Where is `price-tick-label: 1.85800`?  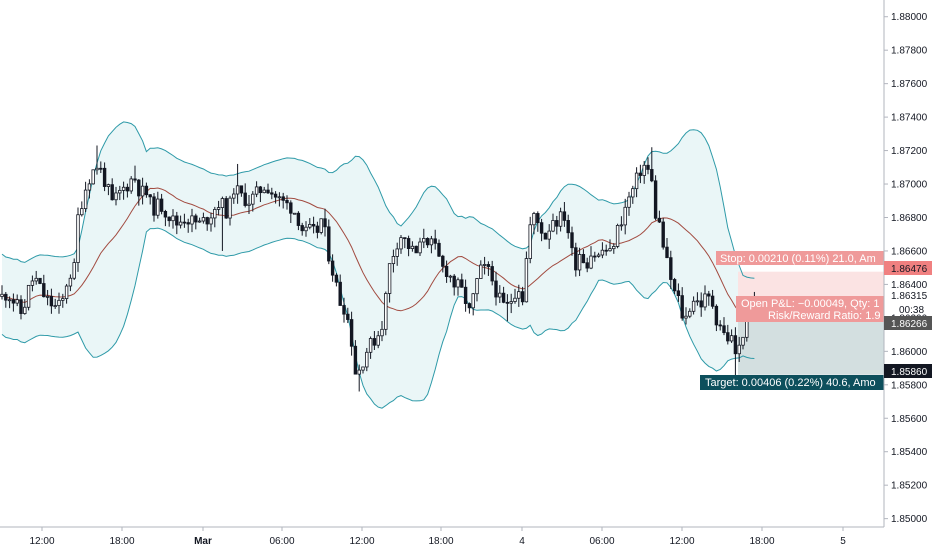 price-tick-label: 1.85800 is located at coordinates (909, 385).